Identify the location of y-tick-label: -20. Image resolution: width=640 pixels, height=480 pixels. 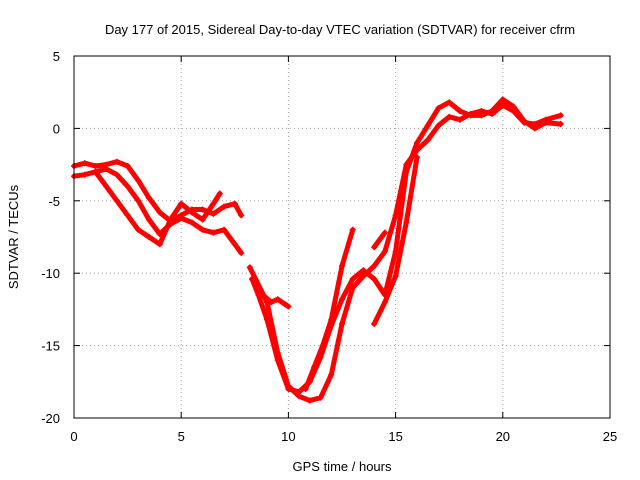
(50, 418).